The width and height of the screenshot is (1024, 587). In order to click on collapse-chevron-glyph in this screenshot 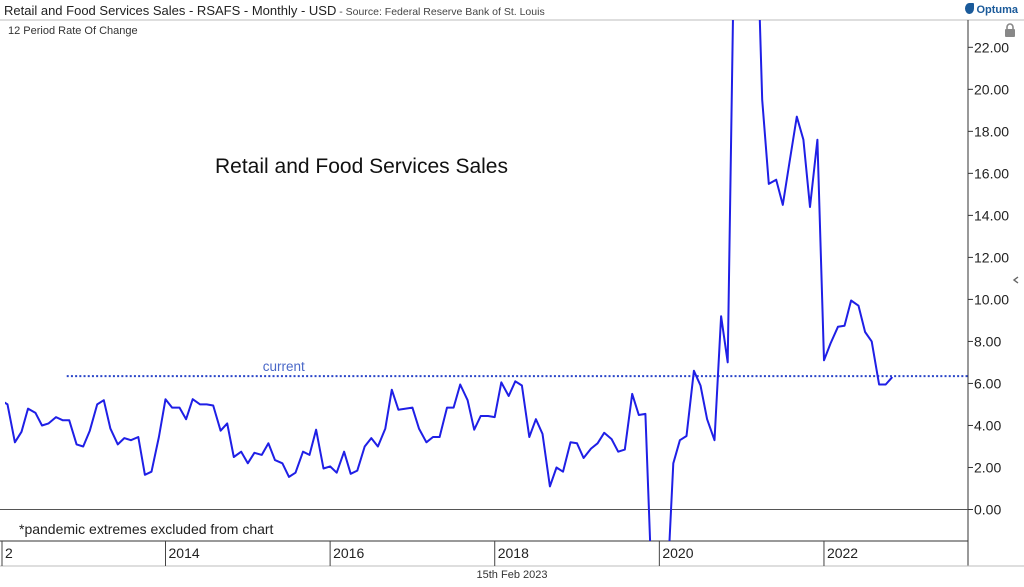, I will do `click(1015, 280)`.